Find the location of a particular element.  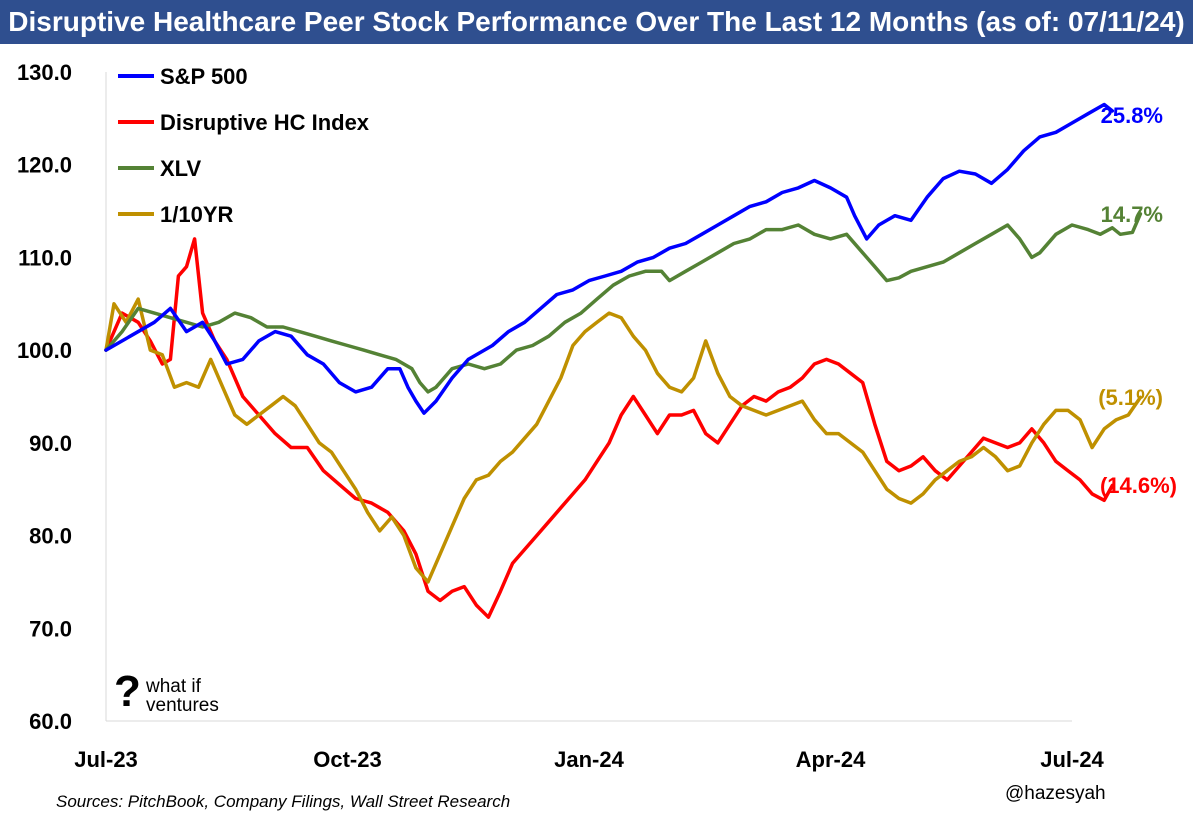

y-tick-label: 90.0 is located at coordinates (50, 443).